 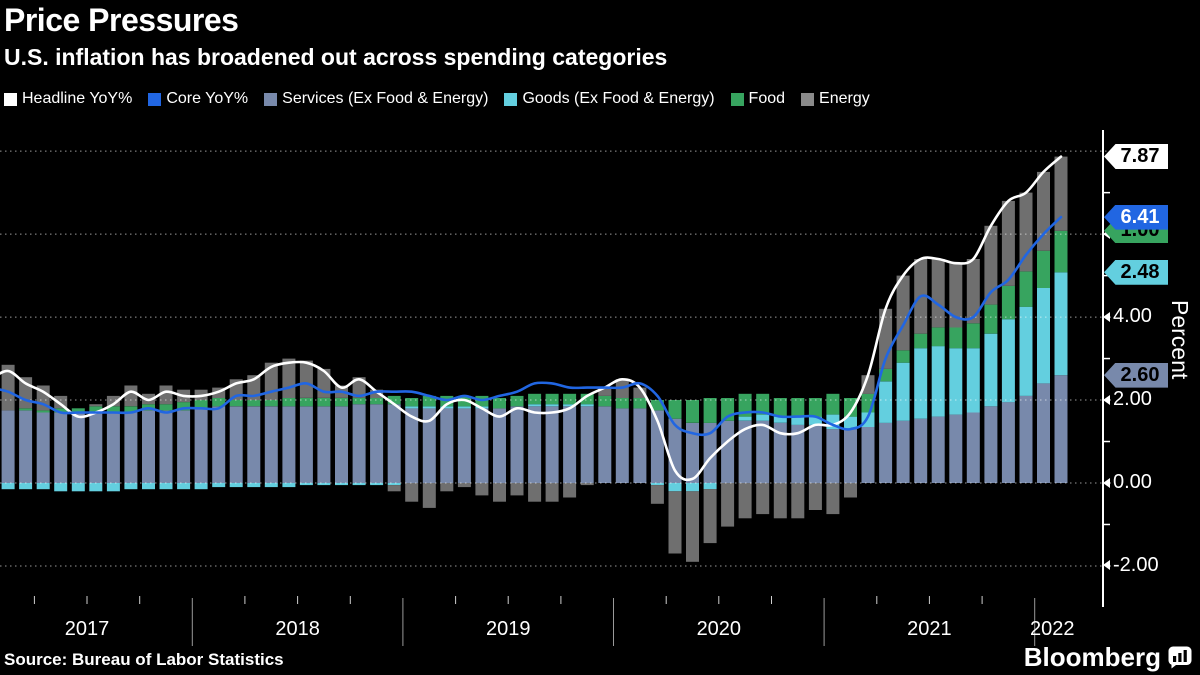 What do you see at coordinates (1136, 157) in the screenshot?
I see `value-badge-headline: 7.87` at bounding box center [1136, 157].